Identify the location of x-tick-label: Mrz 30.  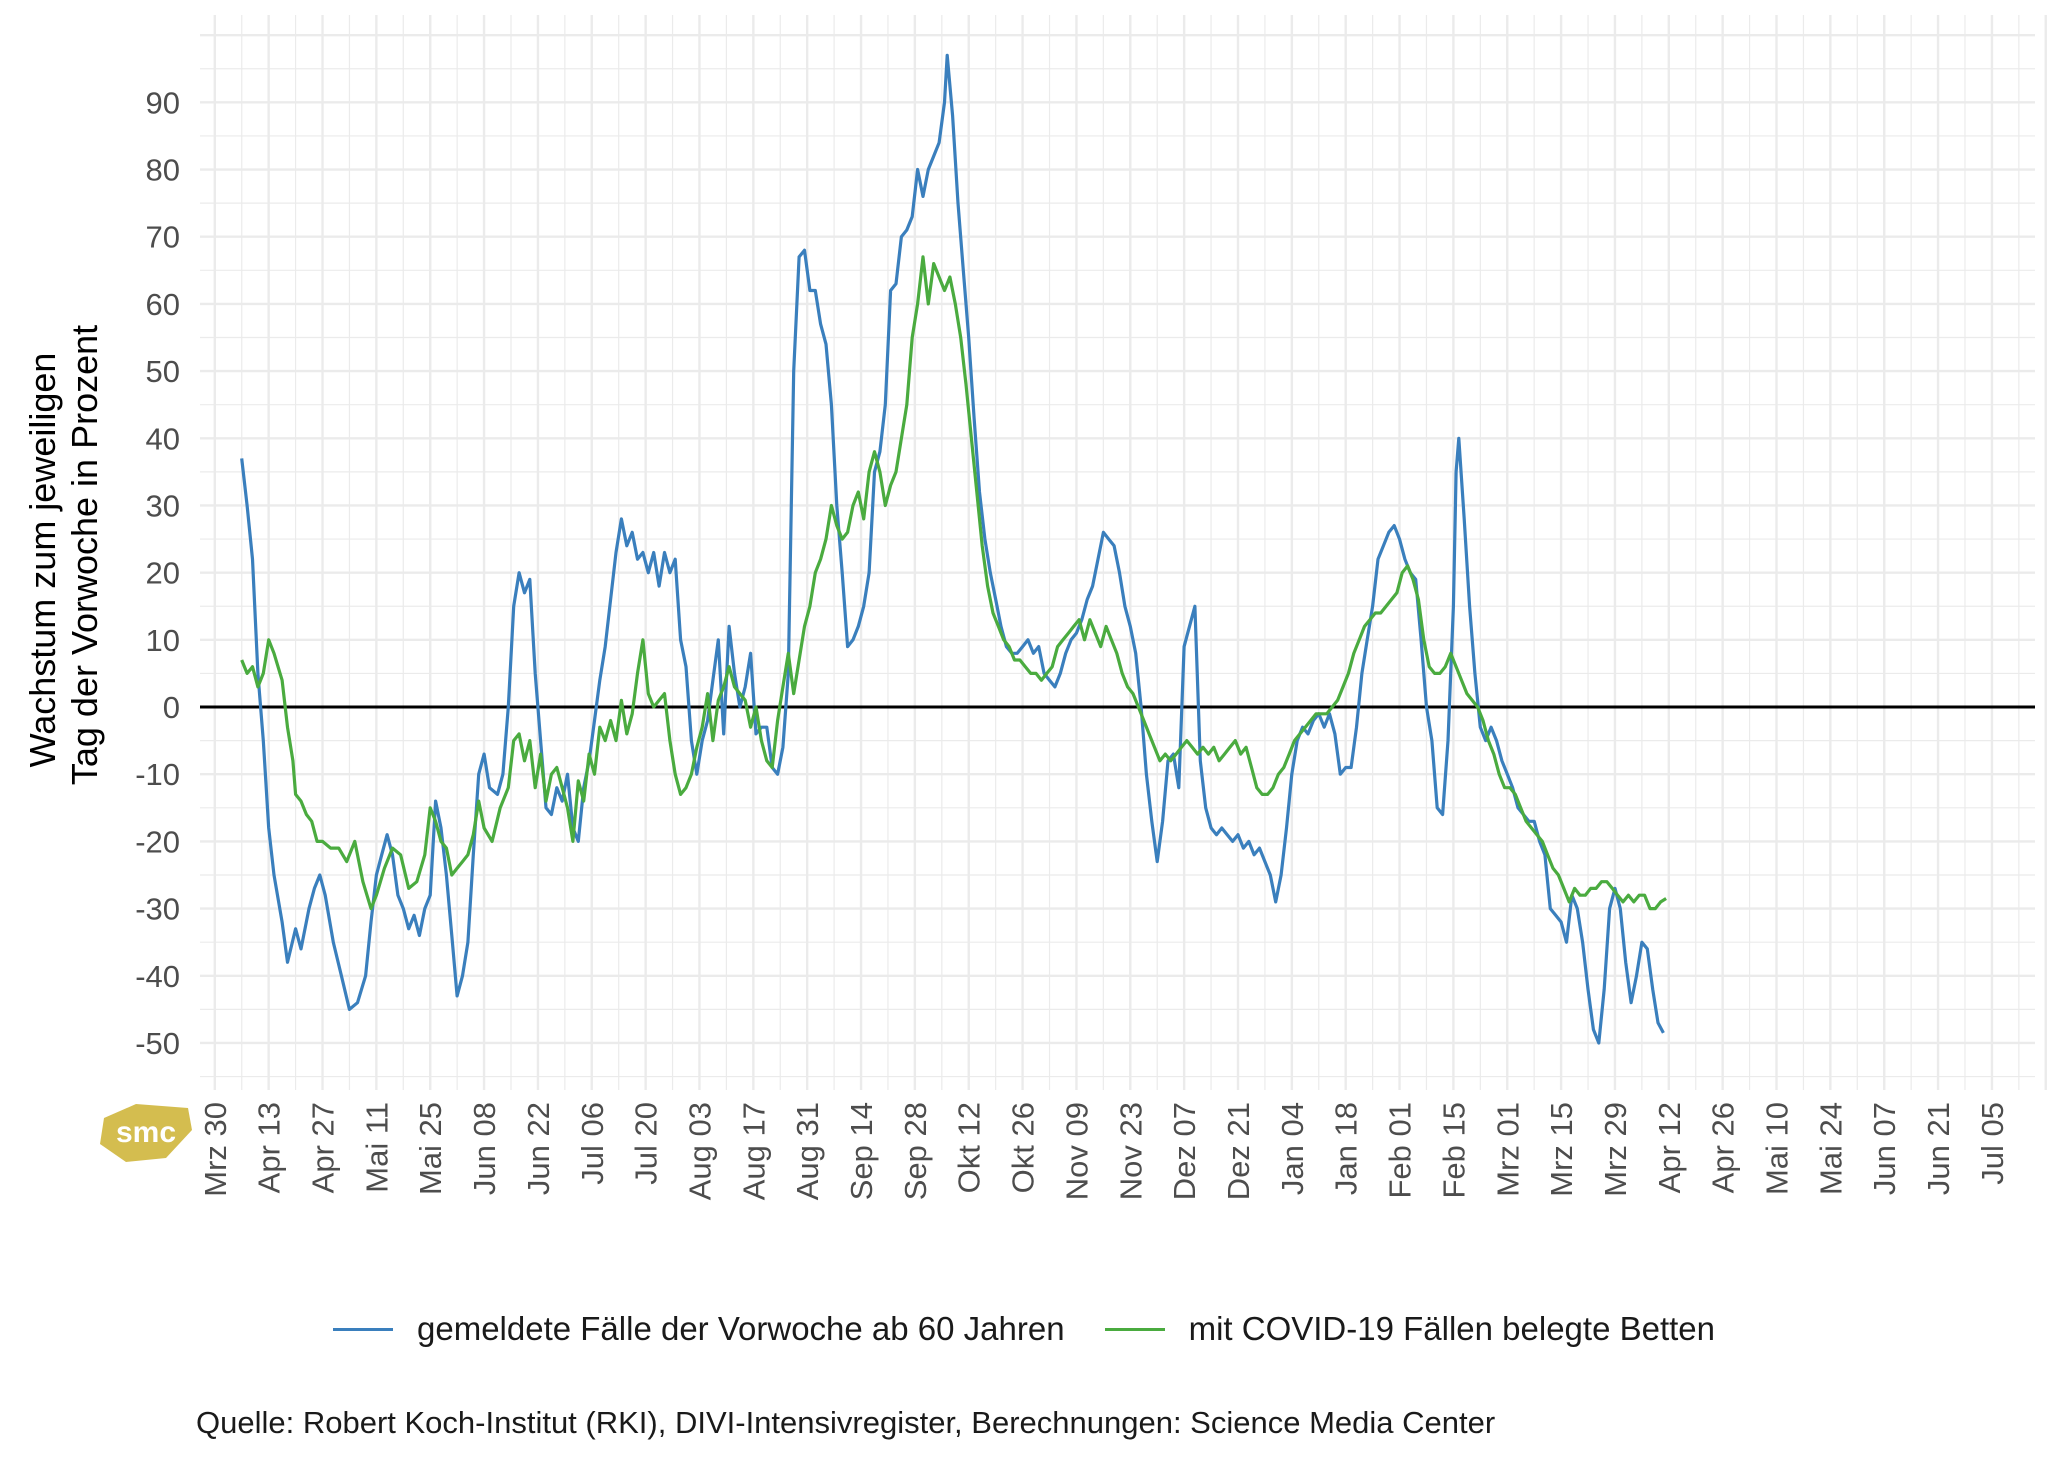
(215, 1149).